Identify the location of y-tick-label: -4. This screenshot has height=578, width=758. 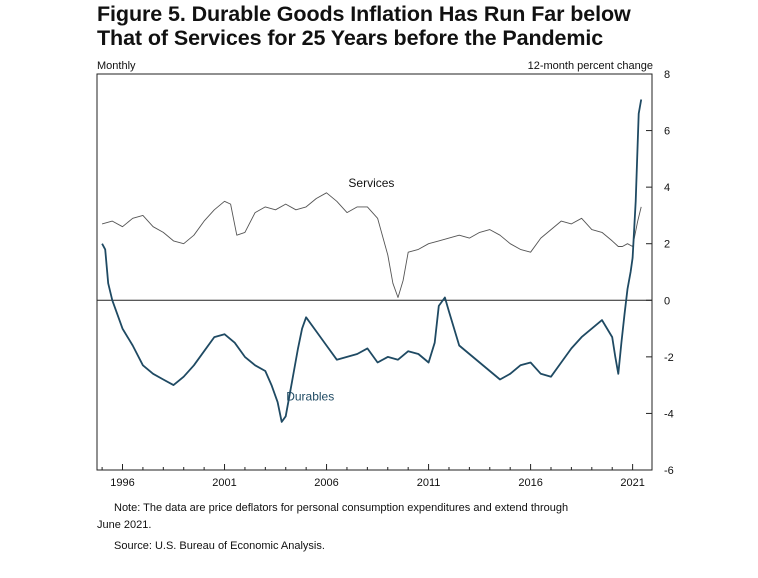
(669, 414).